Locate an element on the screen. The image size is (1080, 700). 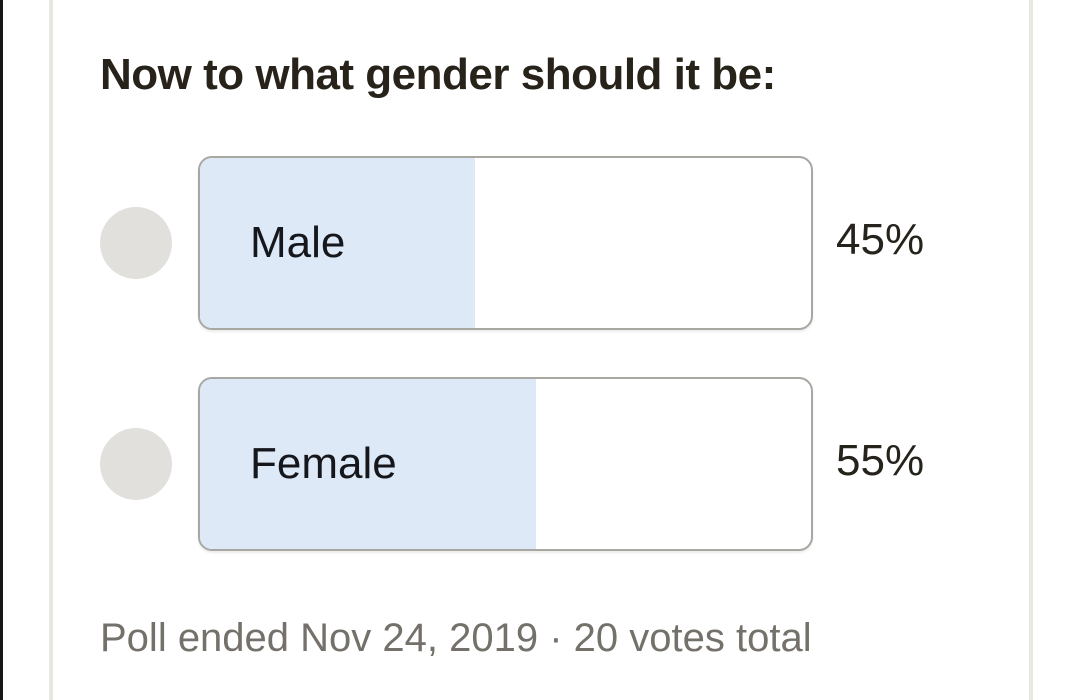
poll-option-percent: 45% is located at coordinates (880, 239).